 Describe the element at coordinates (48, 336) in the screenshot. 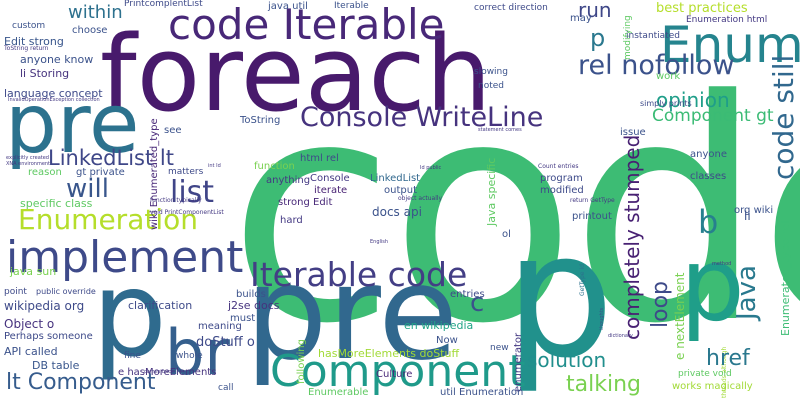

I see `word-perhaps-someone: Perhaps someone` at that location.